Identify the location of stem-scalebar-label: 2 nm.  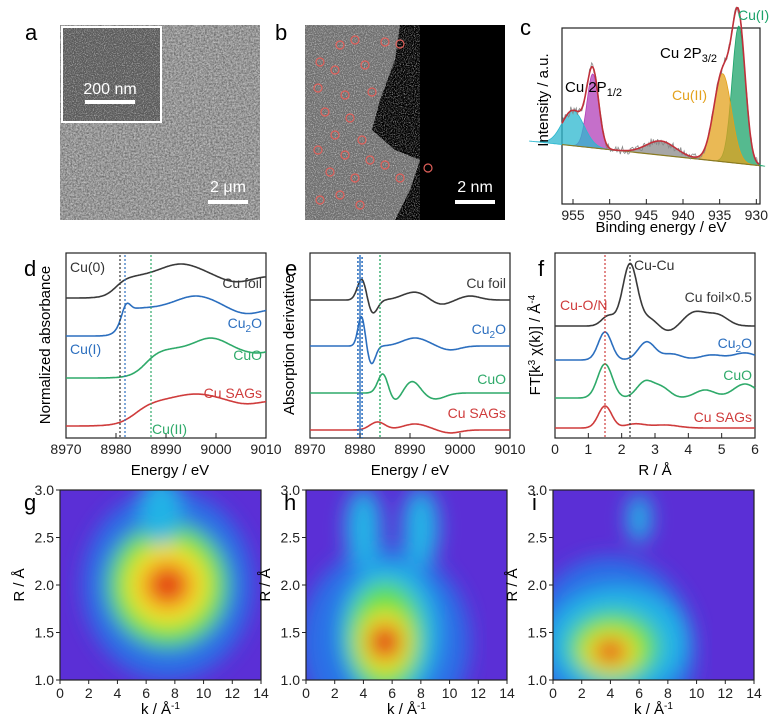
(475, 187).